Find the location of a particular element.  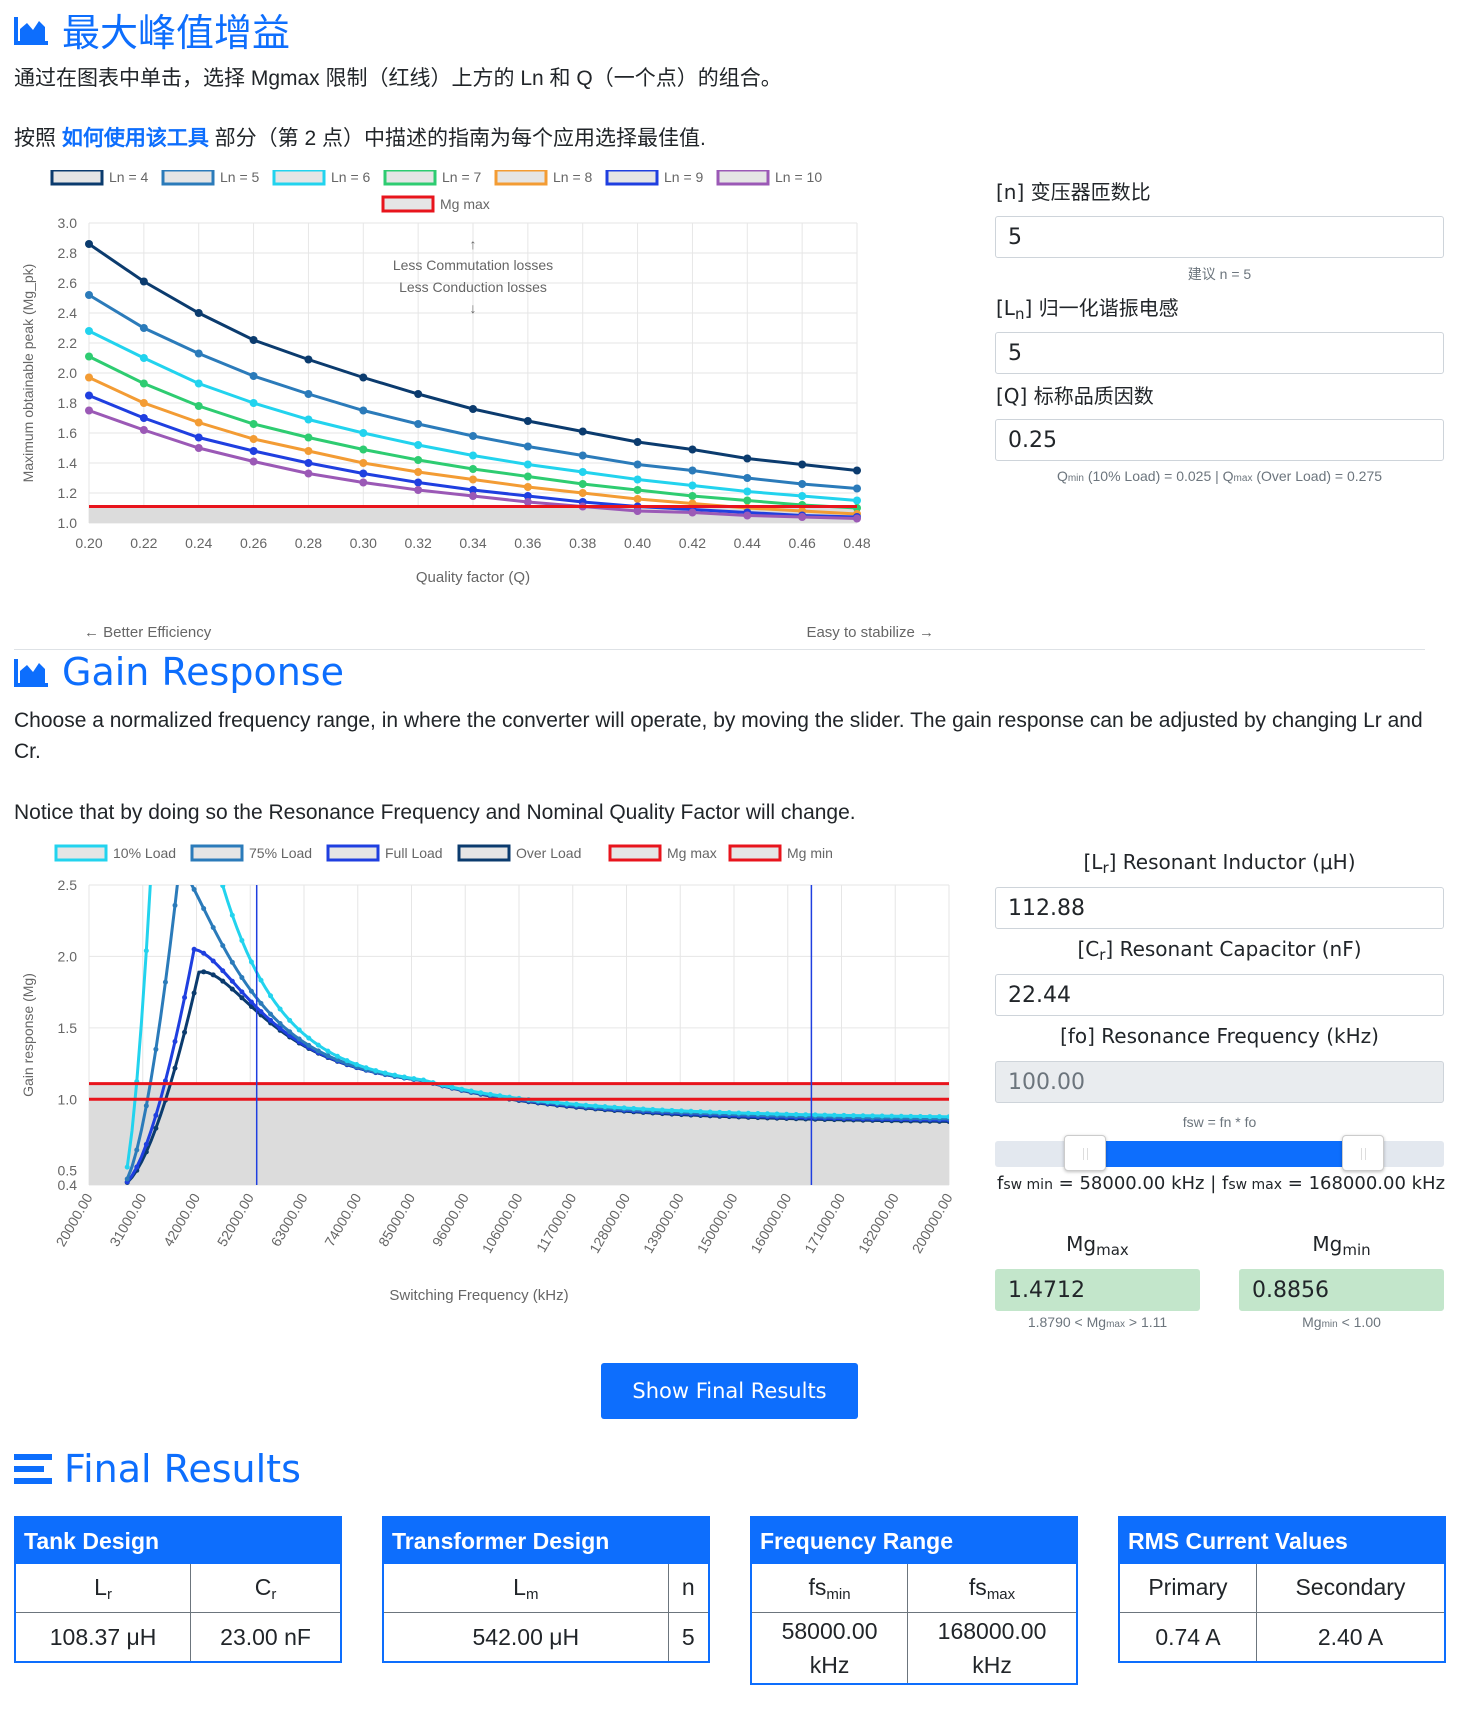

y-tick-label: 1.2 is located at coordinates (68, 493).